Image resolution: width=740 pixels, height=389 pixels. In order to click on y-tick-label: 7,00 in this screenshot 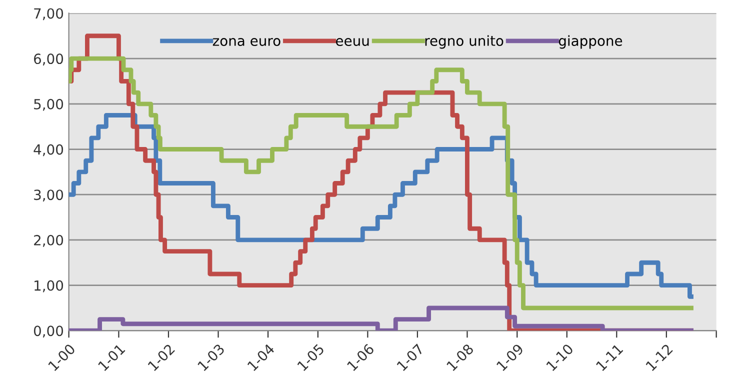, I will do `click(49, 14)`.